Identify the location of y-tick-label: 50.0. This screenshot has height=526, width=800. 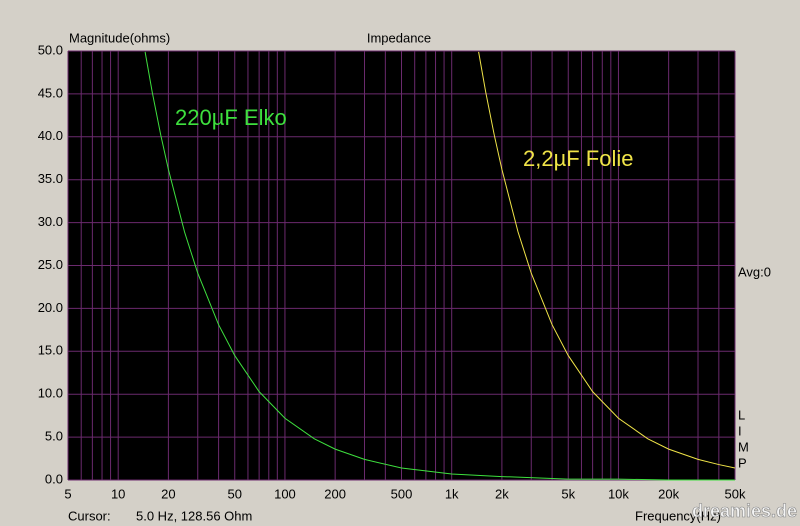
(50, 49).